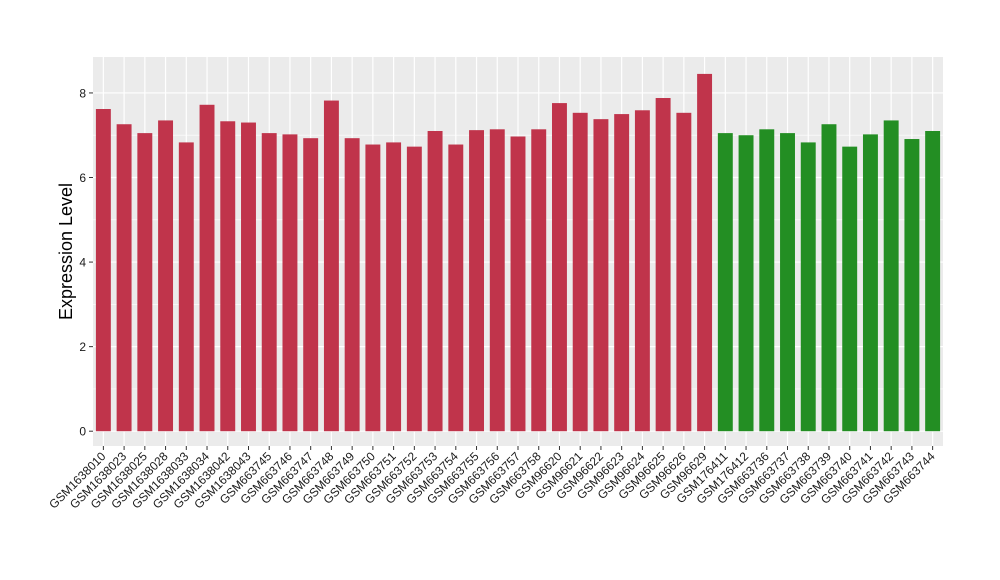  I want to click on bar-GSM663736, so click(767, 280).